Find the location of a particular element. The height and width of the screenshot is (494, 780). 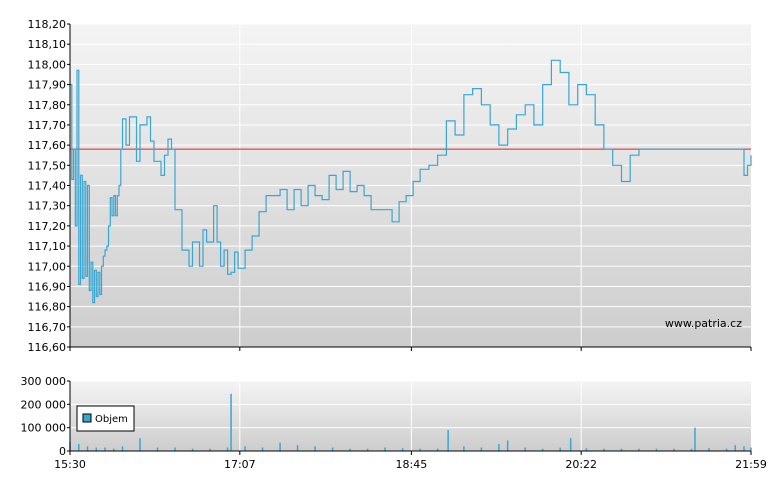

price-y-tick-label: 118,20 is located at coordinates (47, 24).